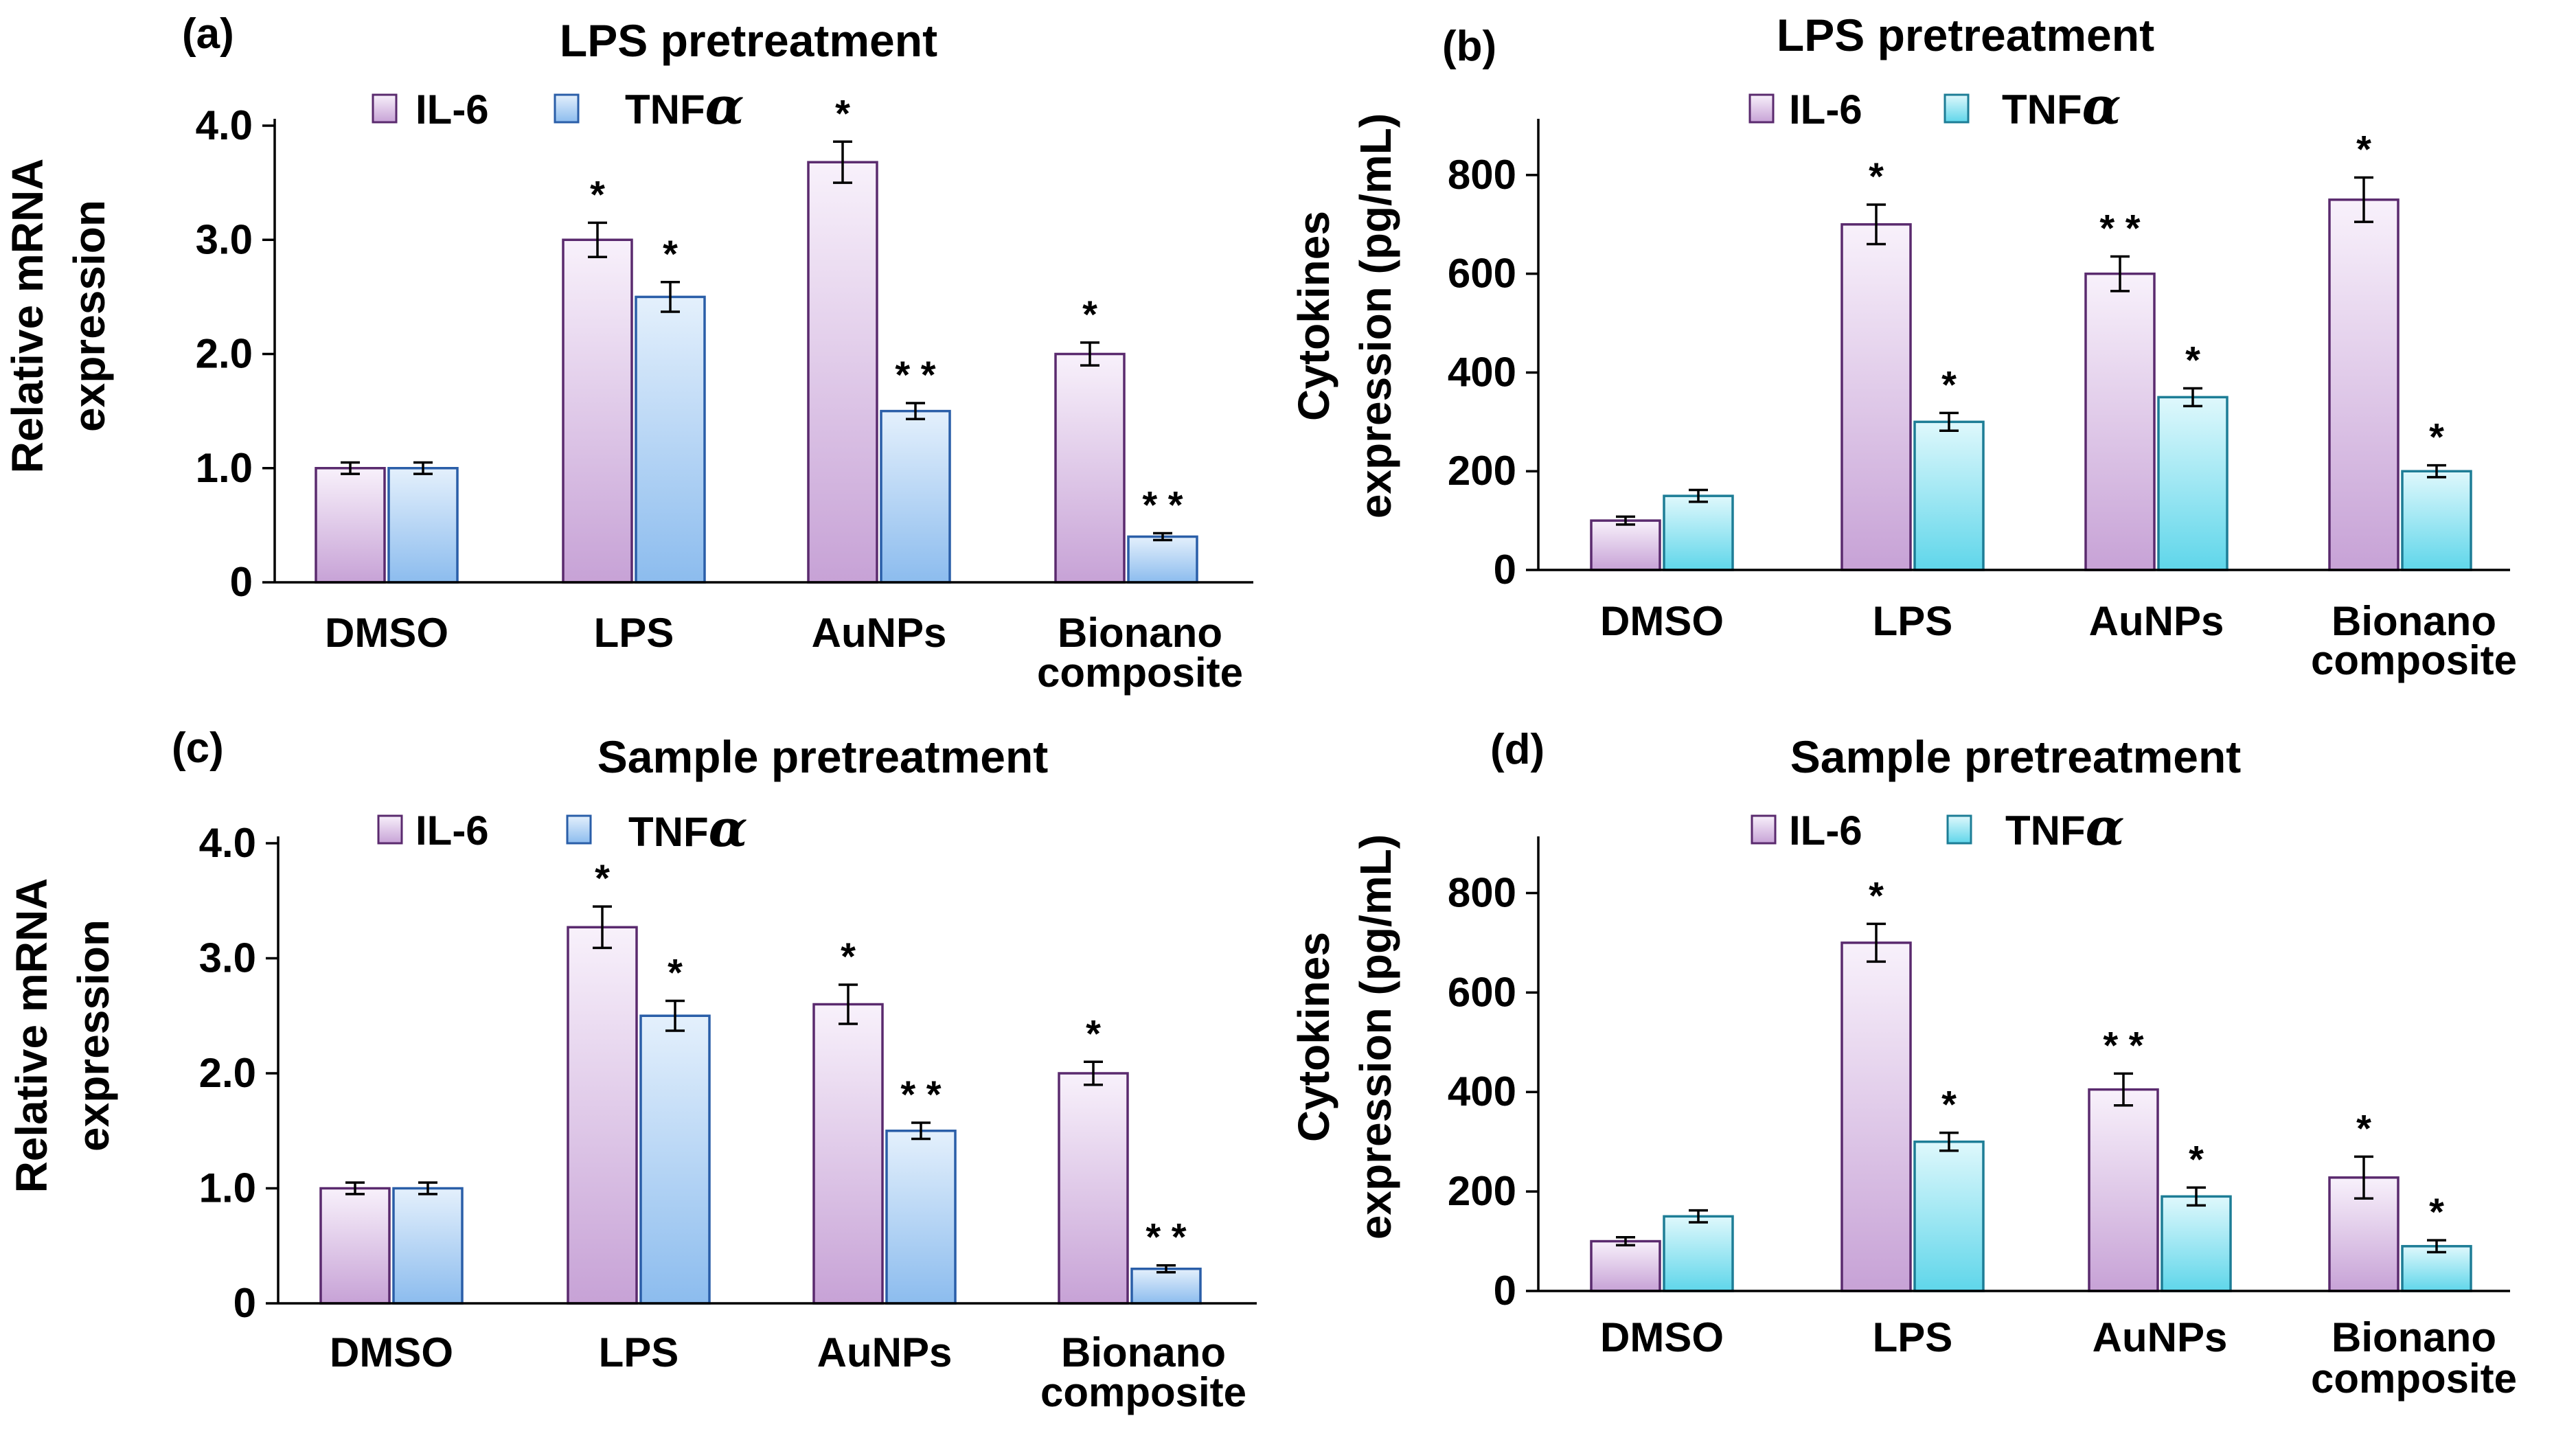  I want to click on y-axis-label: Cytokines expression (pg/mL), so click(1344, 1036).